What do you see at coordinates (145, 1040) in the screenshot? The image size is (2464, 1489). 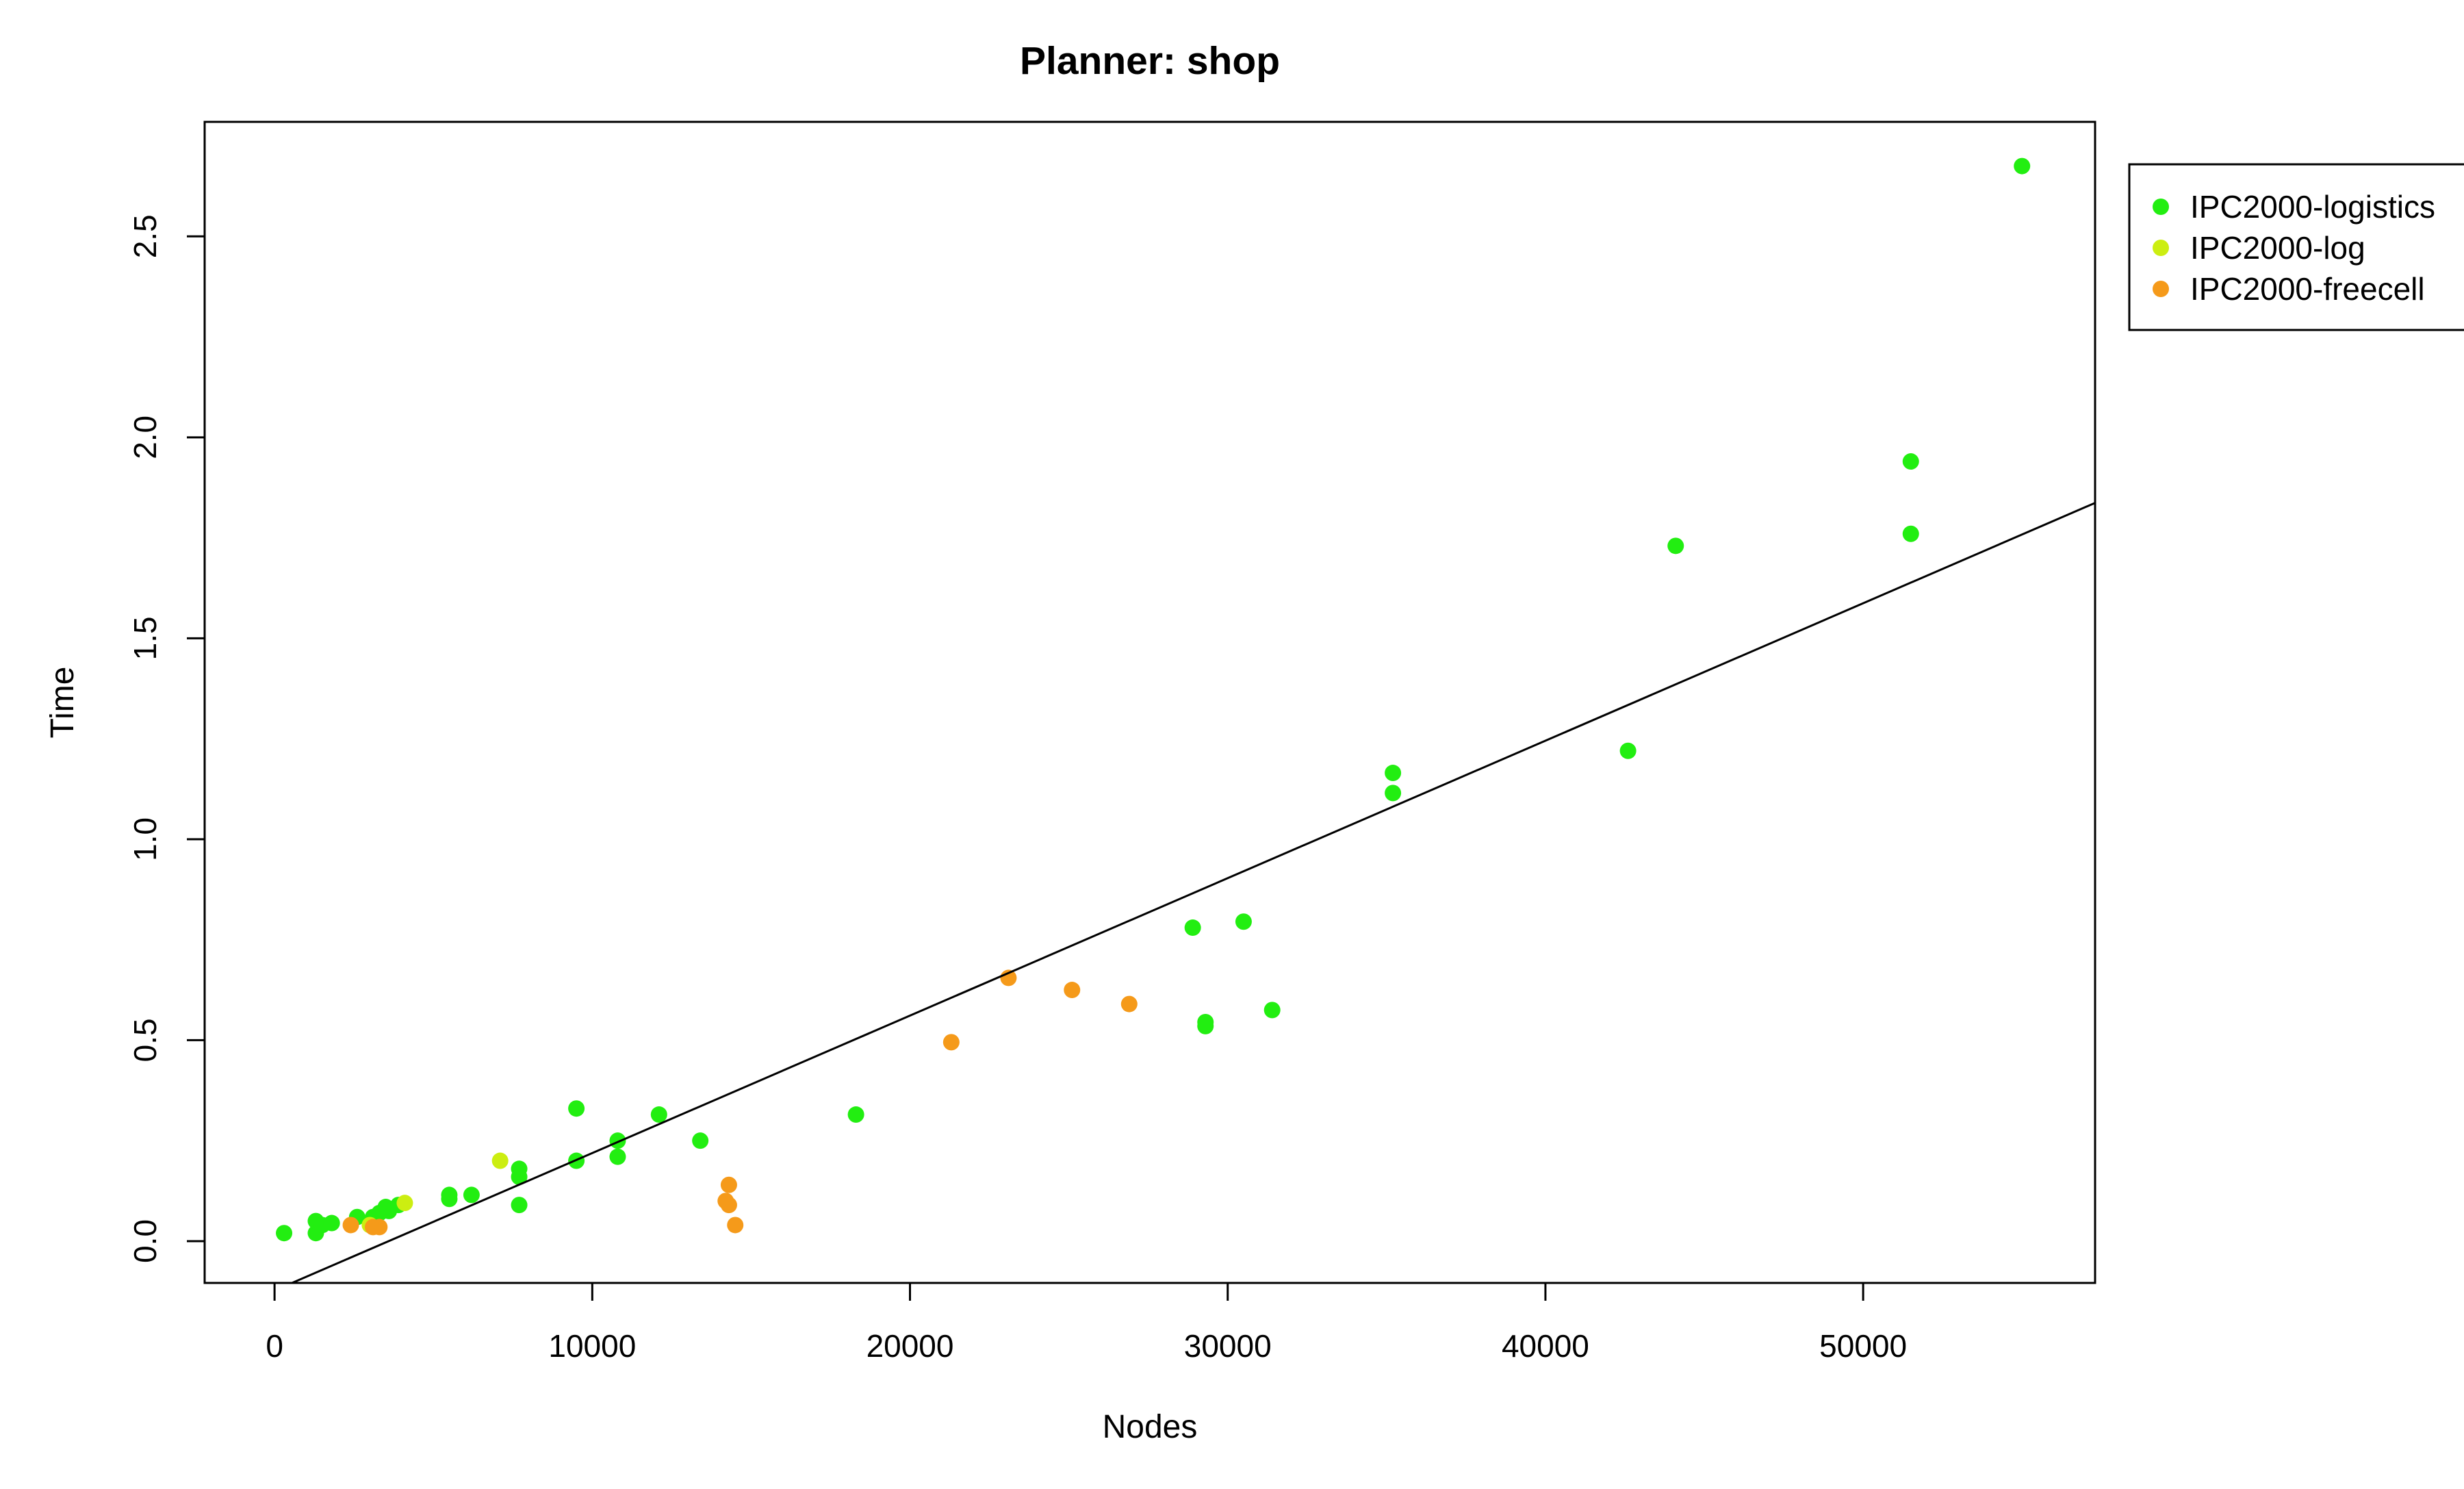 I see `y-tick-label: 0.5` at bounding box center [145, 1040].